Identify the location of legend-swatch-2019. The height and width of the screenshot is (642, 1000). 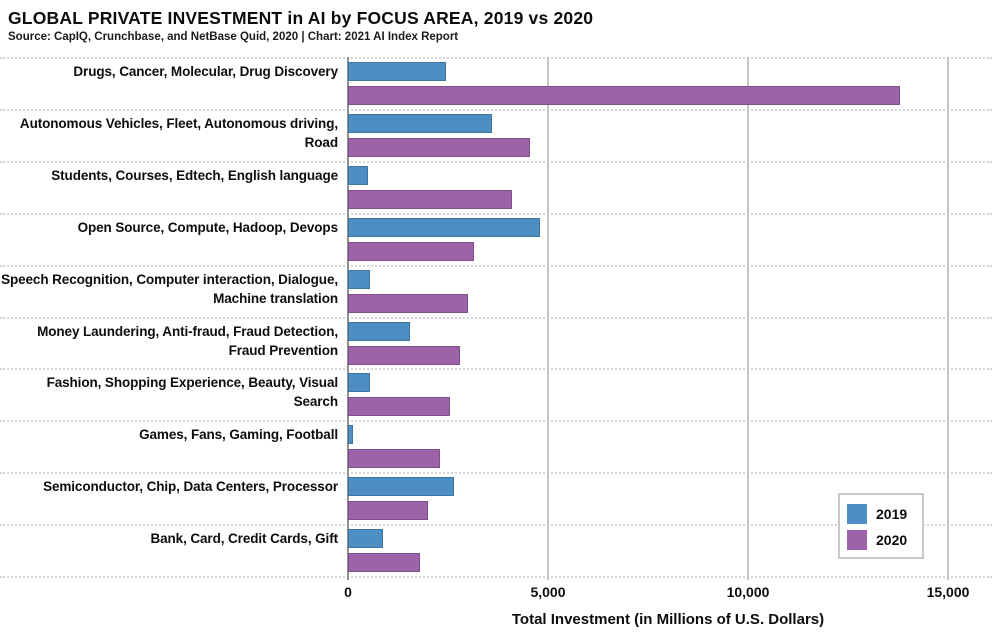
(857, 514).